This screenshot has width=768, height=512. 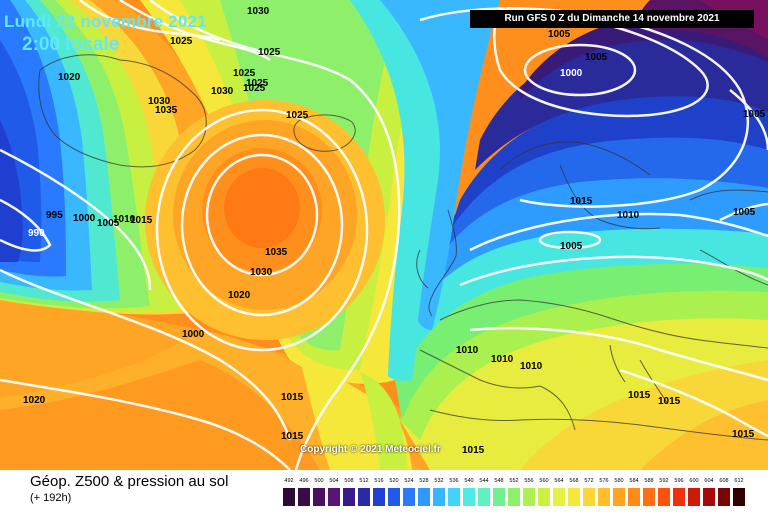 What do you see at coordinates (724, 481) in the screenshot?
I see `legend-value-label: 608` at bounding box center [724, 481].